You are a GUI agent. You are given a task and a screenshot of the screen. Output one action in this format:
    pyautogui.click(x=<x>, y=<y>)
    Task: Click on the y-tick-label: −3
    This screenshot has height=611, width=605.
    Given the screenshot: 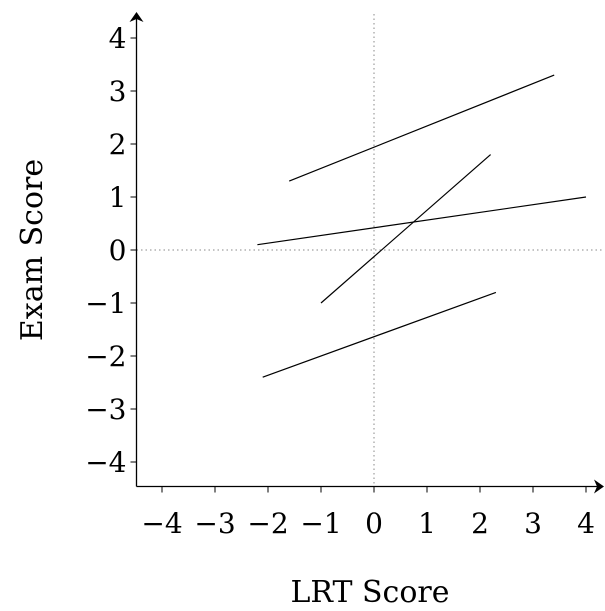 What is the action you would take?
    pyautogui.click(x=105, y=409)
    